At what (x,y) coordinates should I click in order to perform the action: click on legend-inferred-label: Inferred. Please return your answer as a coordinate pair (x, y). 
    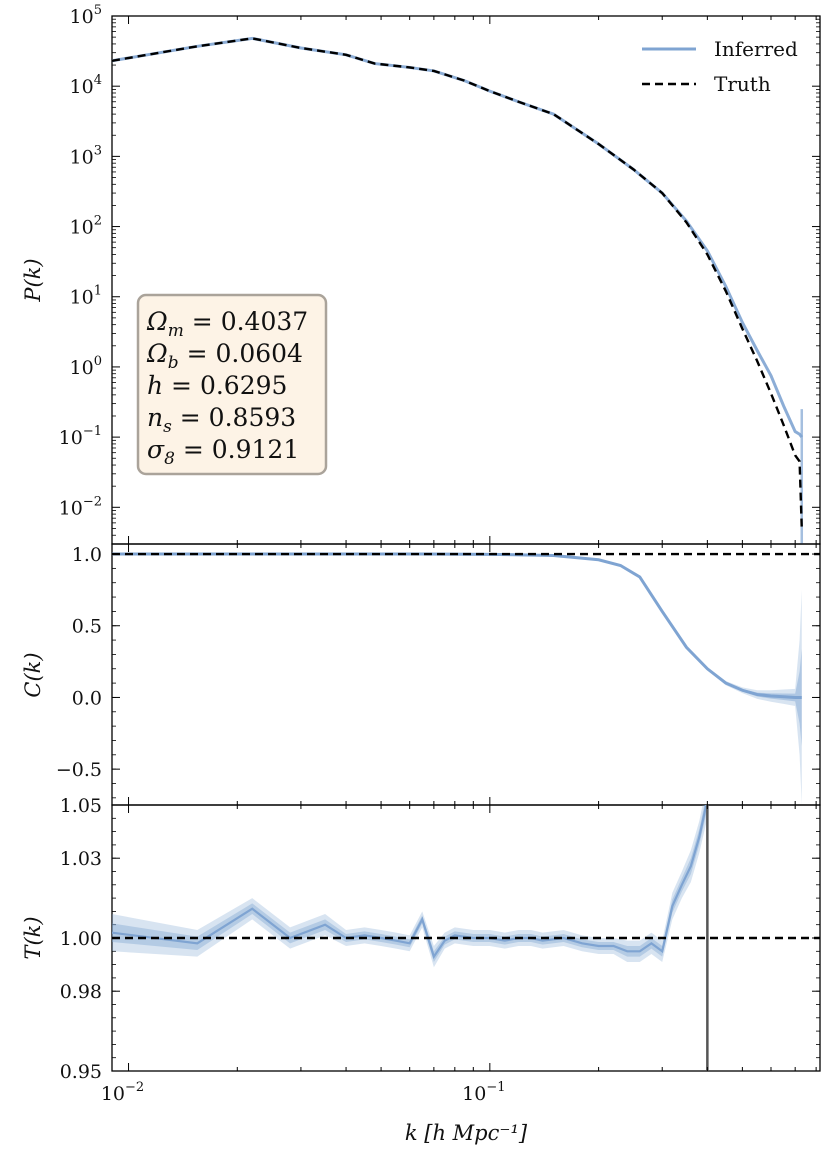
    Looking at the image, I should click on (756, 49).